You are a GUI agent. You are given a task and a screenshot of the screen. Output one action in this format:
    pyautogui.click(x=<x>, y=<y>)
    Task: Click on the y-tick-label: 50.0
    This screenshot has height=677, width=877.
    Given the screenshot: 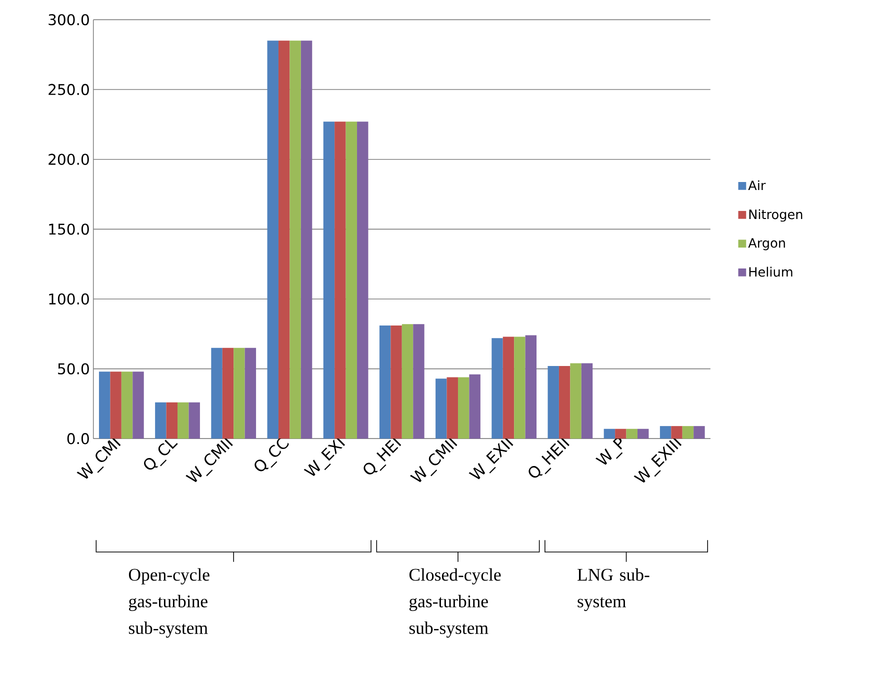 What is the action you would take?
    pyautogui.click(x=73, y=368)
    